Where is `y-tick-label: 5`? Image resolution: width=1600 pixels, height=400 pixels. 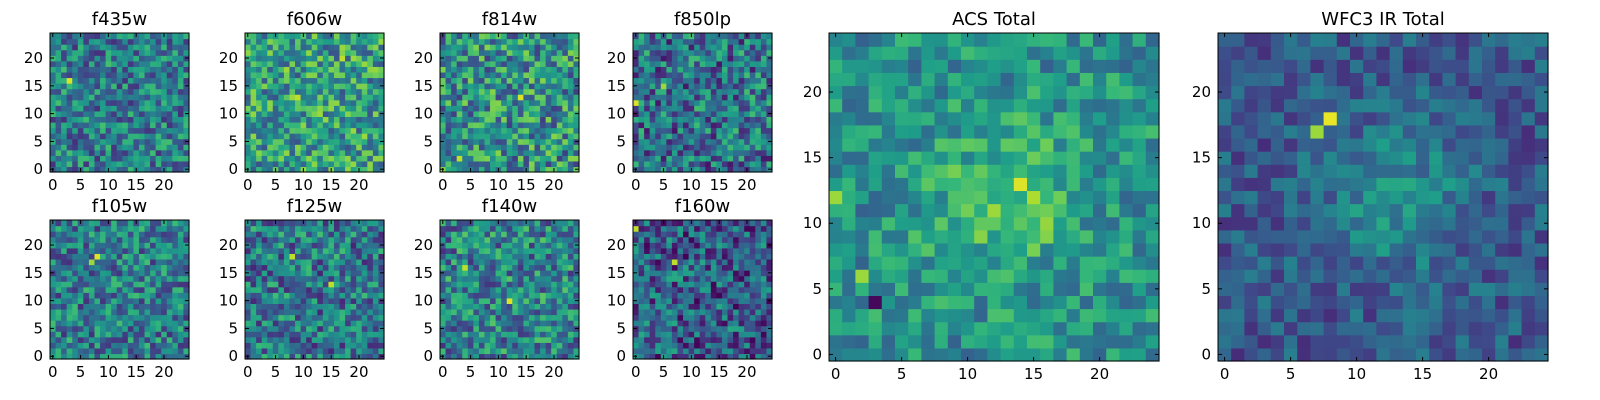 y-tick-label: 5 is located at coordinates (621, 141).